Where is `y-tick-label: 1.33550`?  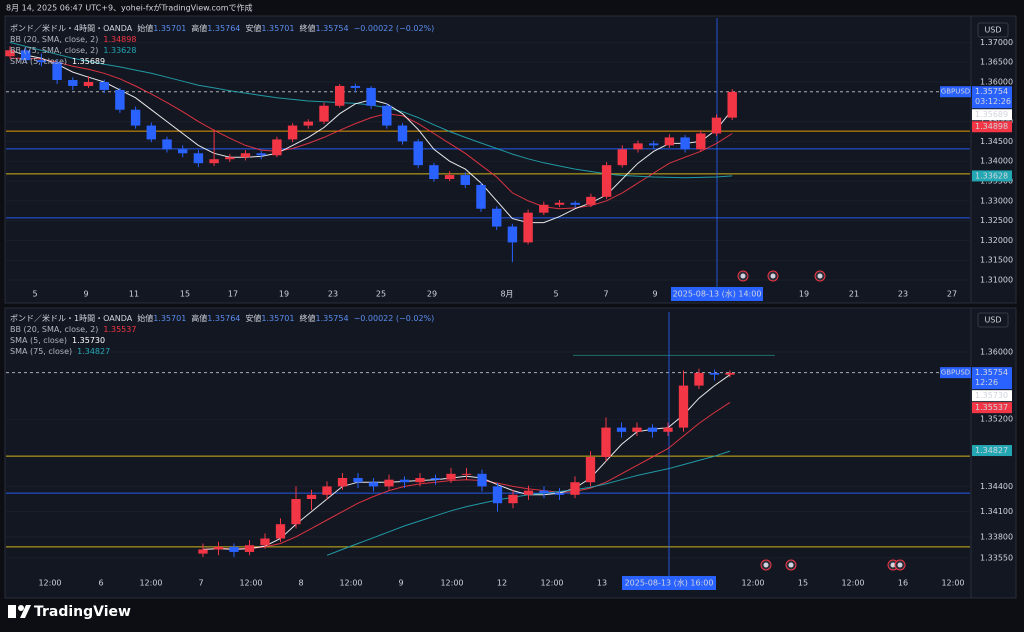
y-tick-label: 1.33550 is located at coordinates (996, 557).